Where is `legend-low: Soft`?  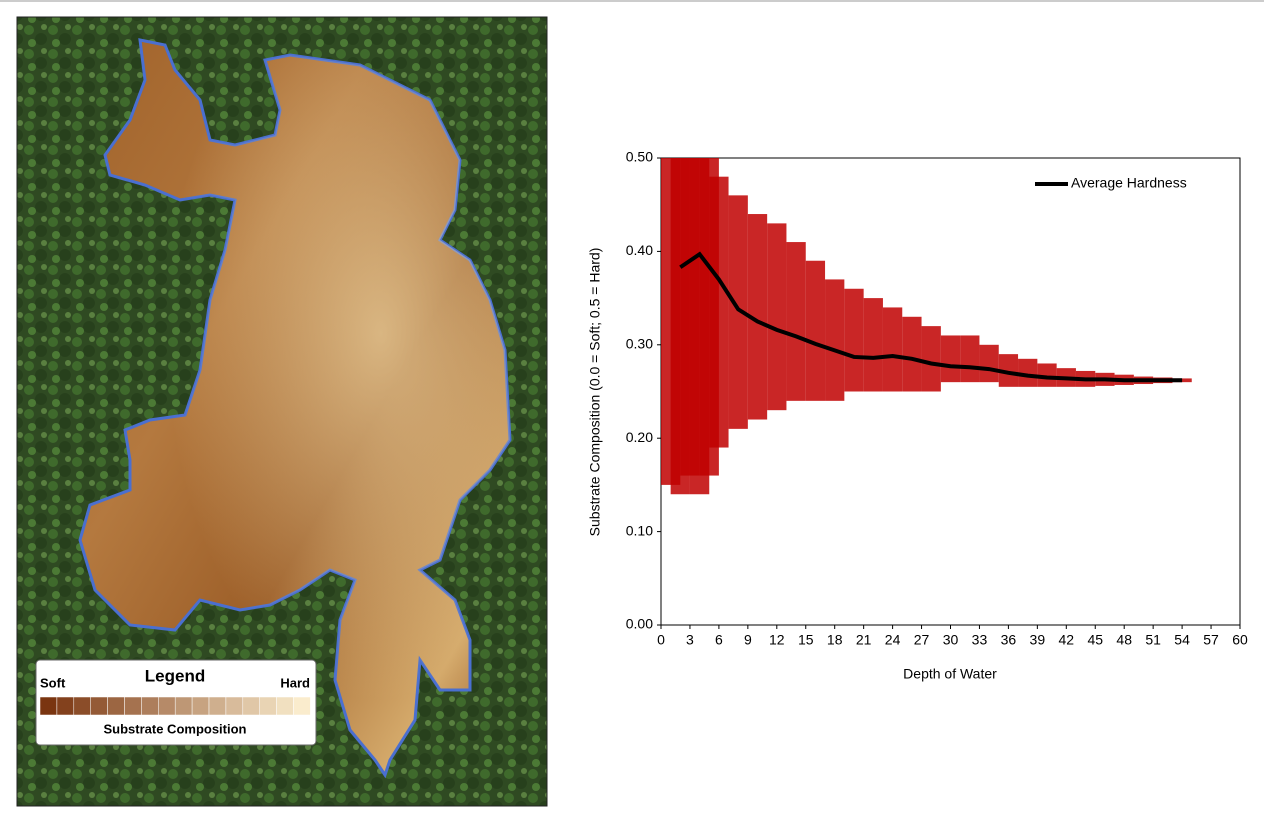 legend-low: Soft is located at coordinates (53, 682).